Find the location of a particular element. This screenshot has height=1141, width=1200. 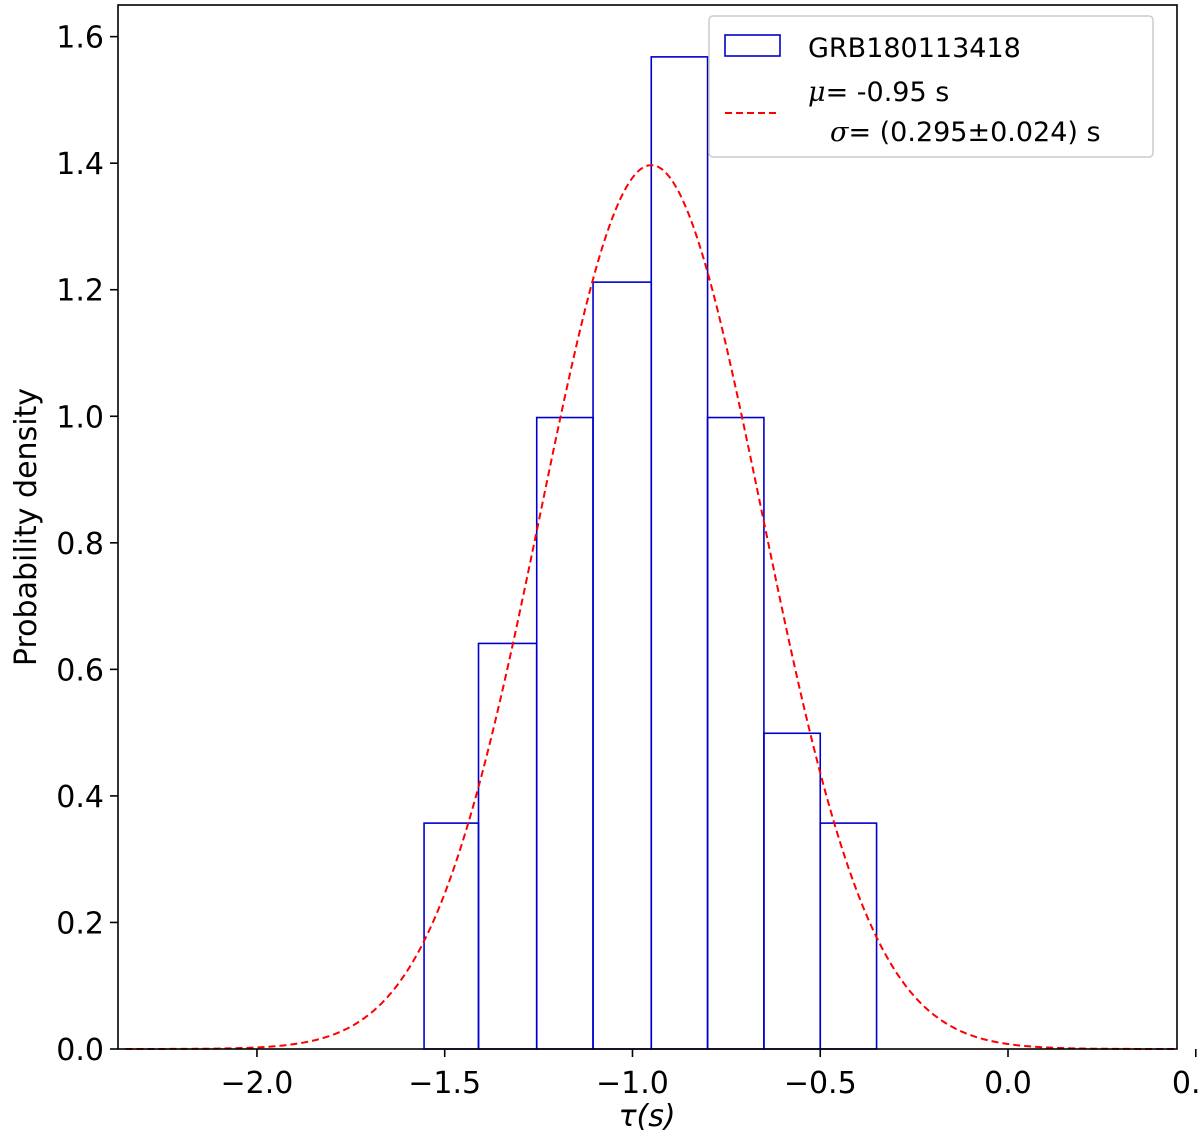

legend-box is located at coordinates (931, 86).